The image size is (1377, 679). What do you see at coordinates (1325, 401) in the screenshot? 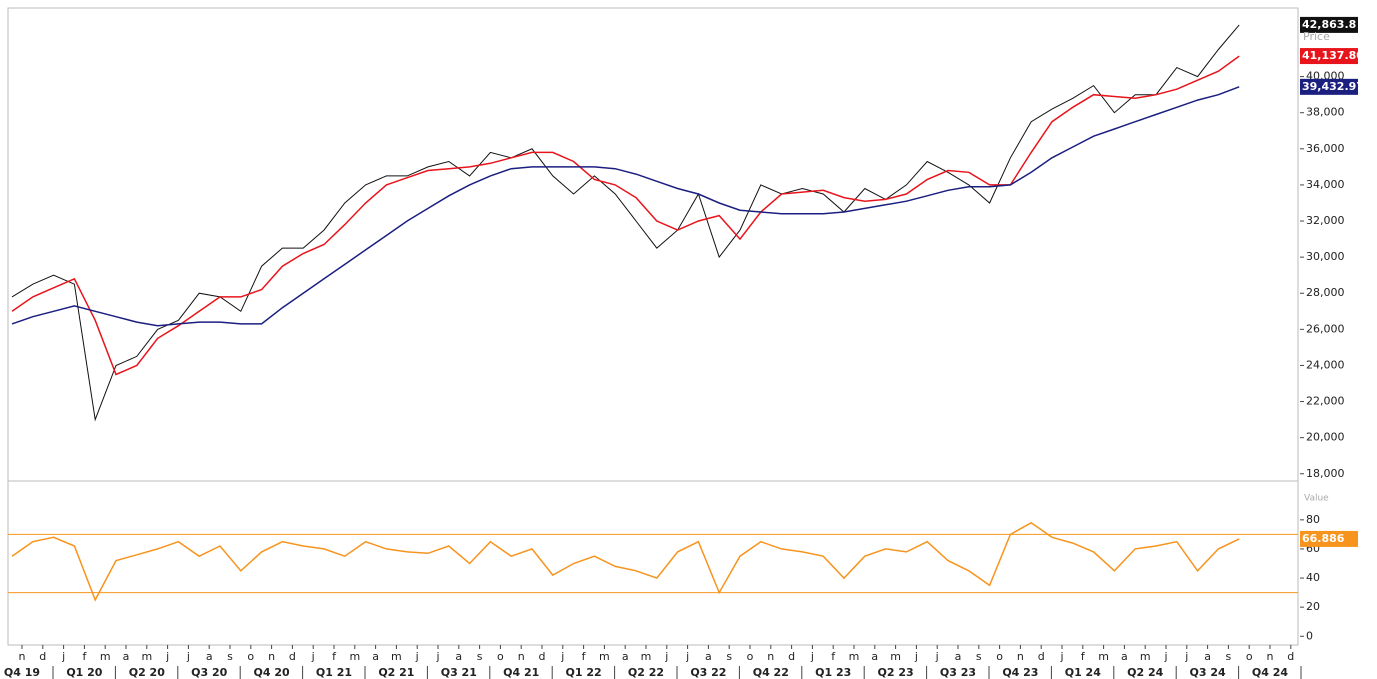
I see `y-tick-label: 22,000` at bounding box center [1325, 401].